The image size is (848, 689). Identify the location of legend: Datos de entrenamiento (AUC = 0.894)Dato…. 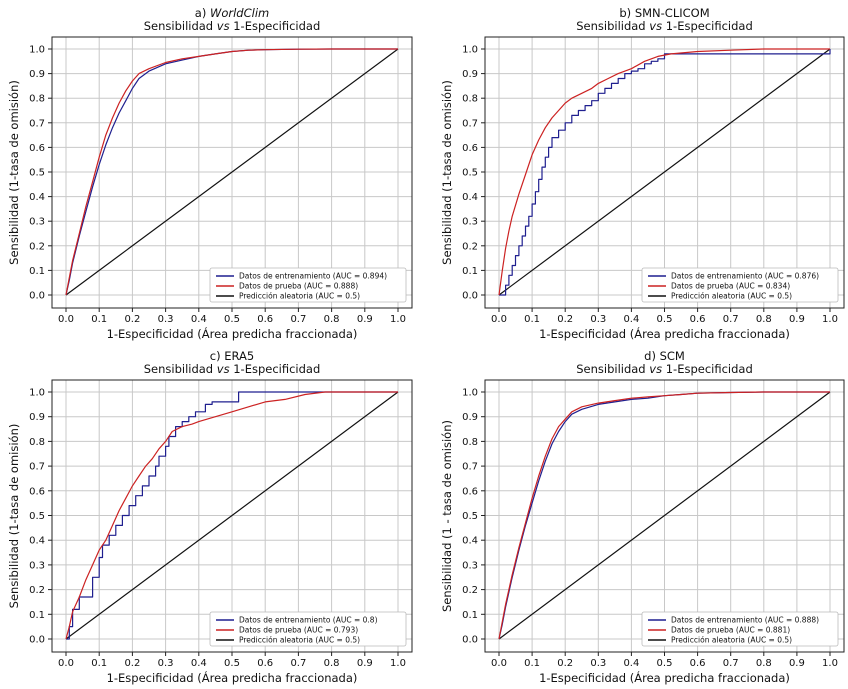
(308, 285).